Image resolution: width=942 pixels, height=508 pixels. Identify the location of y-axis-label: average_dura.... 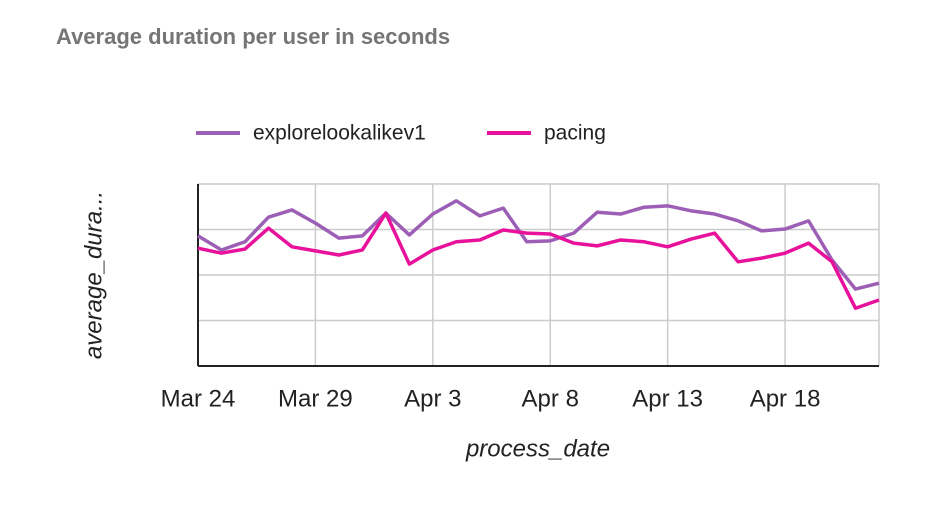
(93, 275).